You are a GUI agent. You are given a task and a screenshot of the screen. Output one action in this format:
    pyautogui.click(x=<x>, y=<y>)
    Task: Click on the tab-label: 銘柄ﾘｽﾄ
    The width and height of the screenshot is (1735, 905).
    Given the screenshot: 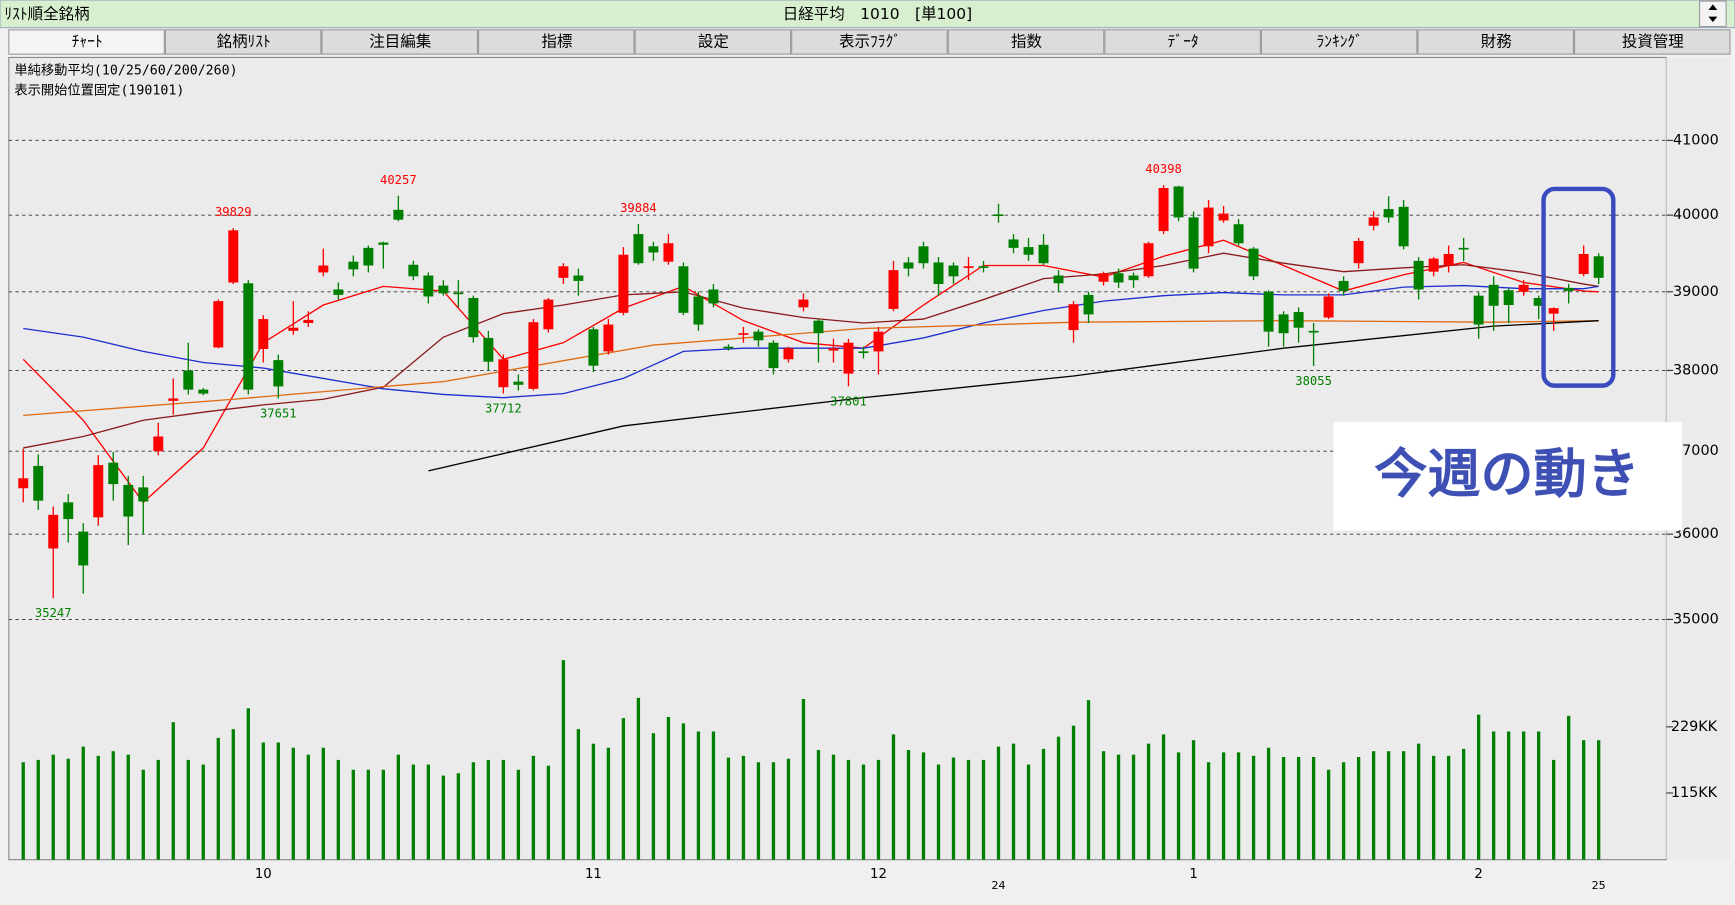 What is the action you would take?
    pyautogui.click(x=244, y=41)
    